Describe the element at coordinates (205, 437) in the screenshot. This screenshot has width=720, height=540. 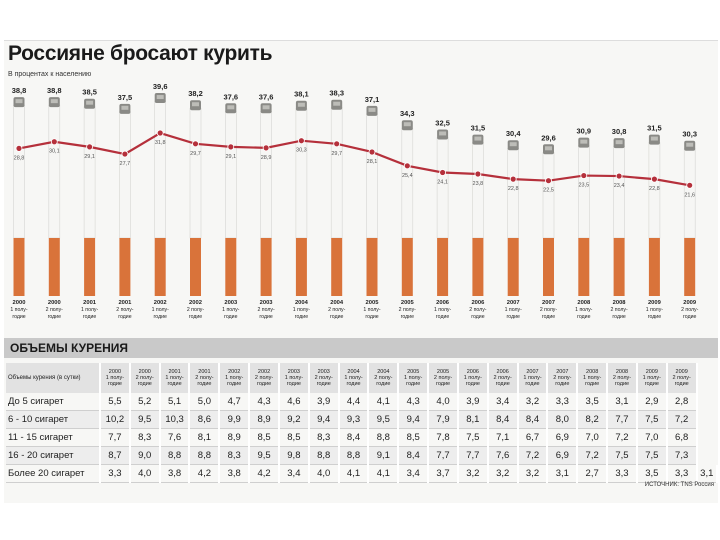
I see `table-cell: 8,1` at that location.